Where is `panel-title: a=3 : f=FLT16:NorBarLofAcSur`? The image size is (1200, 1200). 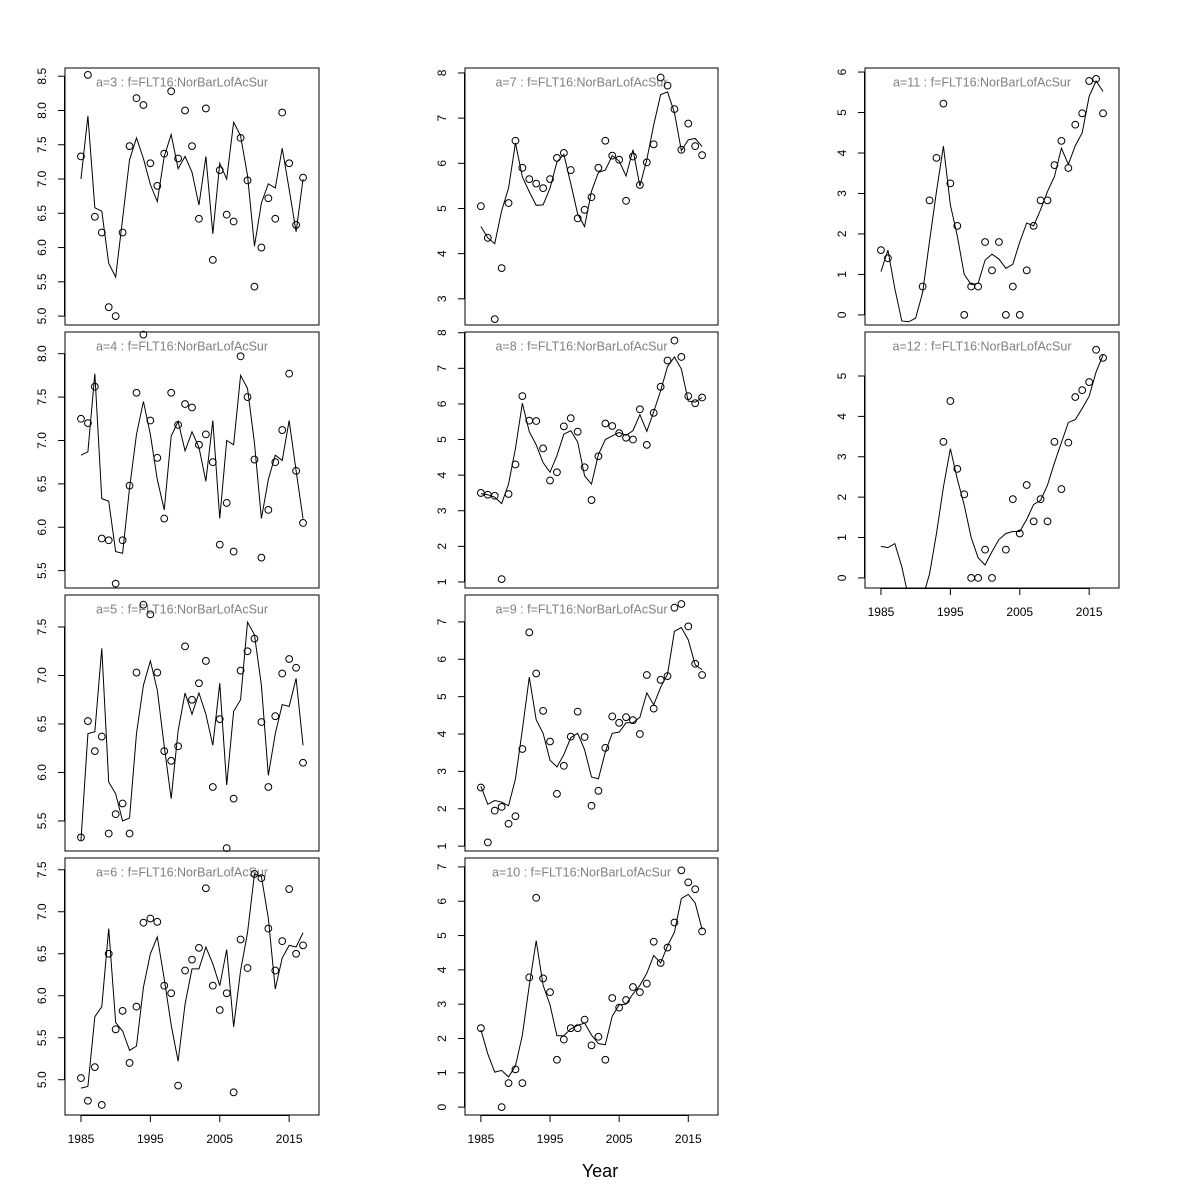
panel-title: a=3 : f=FLT16:NorBarLofAcSur is located at coordinates (182, 82).